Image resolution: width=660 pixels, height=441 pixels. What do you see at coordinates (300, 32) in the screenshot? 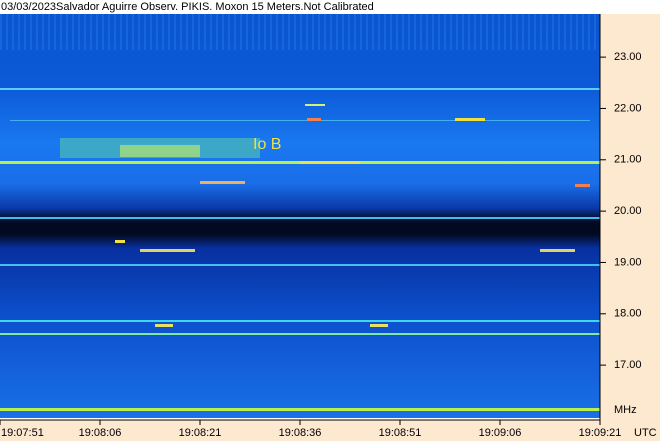
I see `striations` at bounding box center [300, 32].